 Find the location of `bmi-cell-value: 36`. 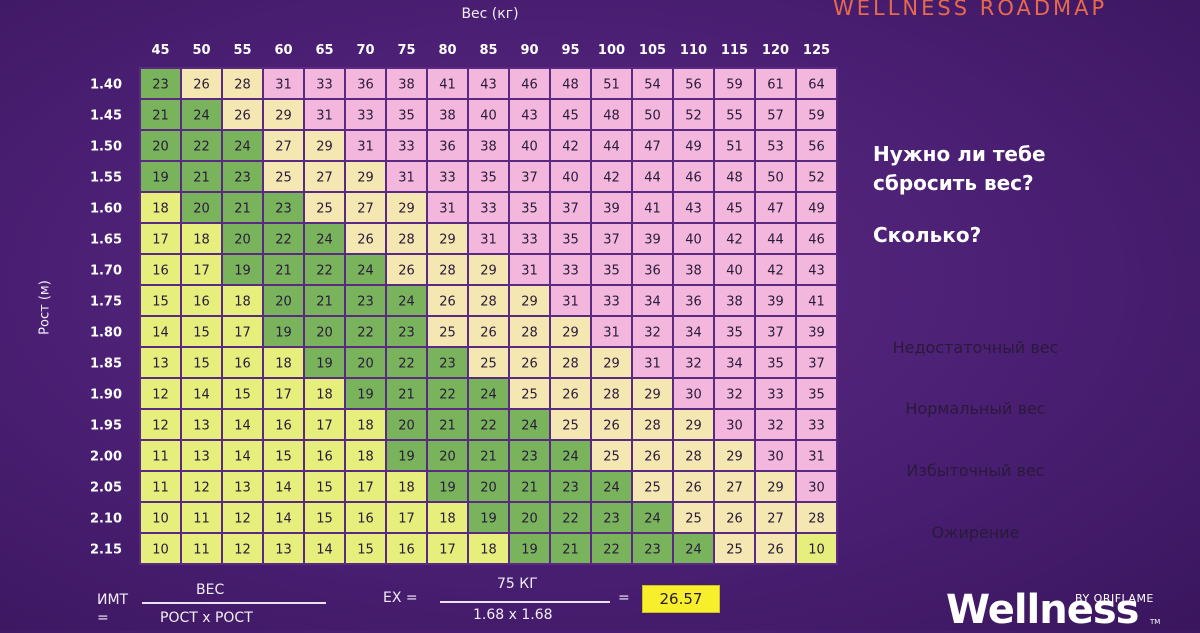

bmi-cell-value: 36 is located at coordinates (447, 147).